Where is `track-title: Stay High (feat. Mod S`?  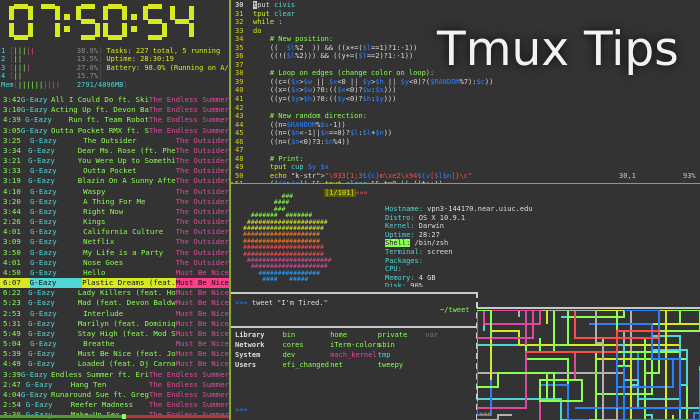 track-title: Stay High (feat. Mod S is located at coordinates (126, 333).